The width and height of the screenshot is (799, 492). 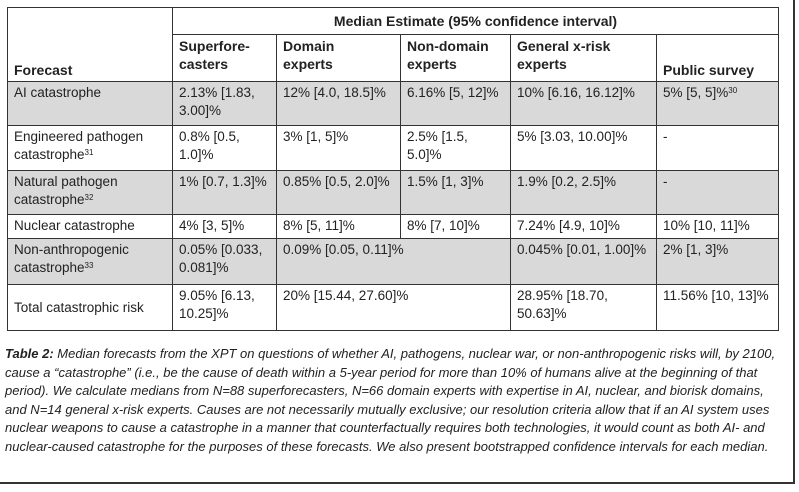 I want to click on cell-value: 5% [5, 5]%, so click(x=696, y=92).